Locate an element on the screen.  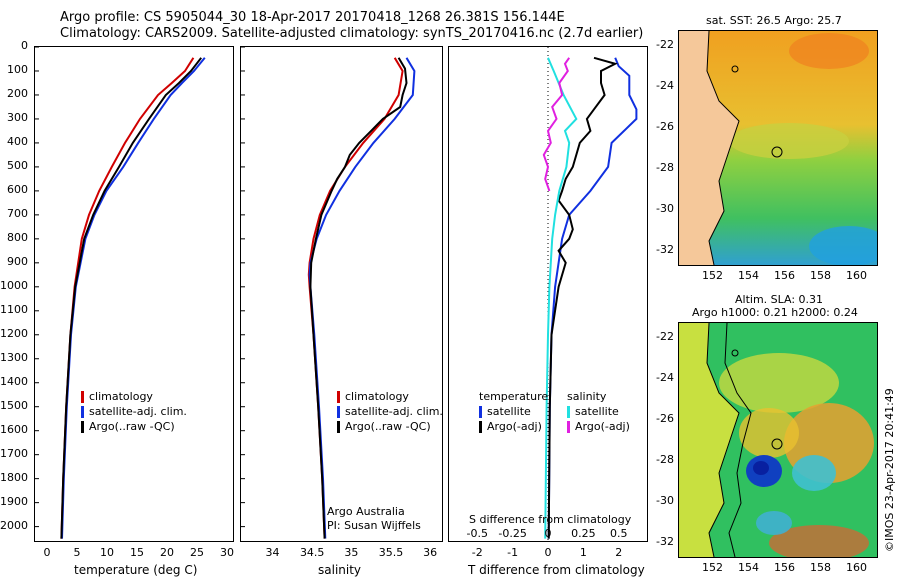
depth-tick-label: 700 is located at coordinates (17, 213).